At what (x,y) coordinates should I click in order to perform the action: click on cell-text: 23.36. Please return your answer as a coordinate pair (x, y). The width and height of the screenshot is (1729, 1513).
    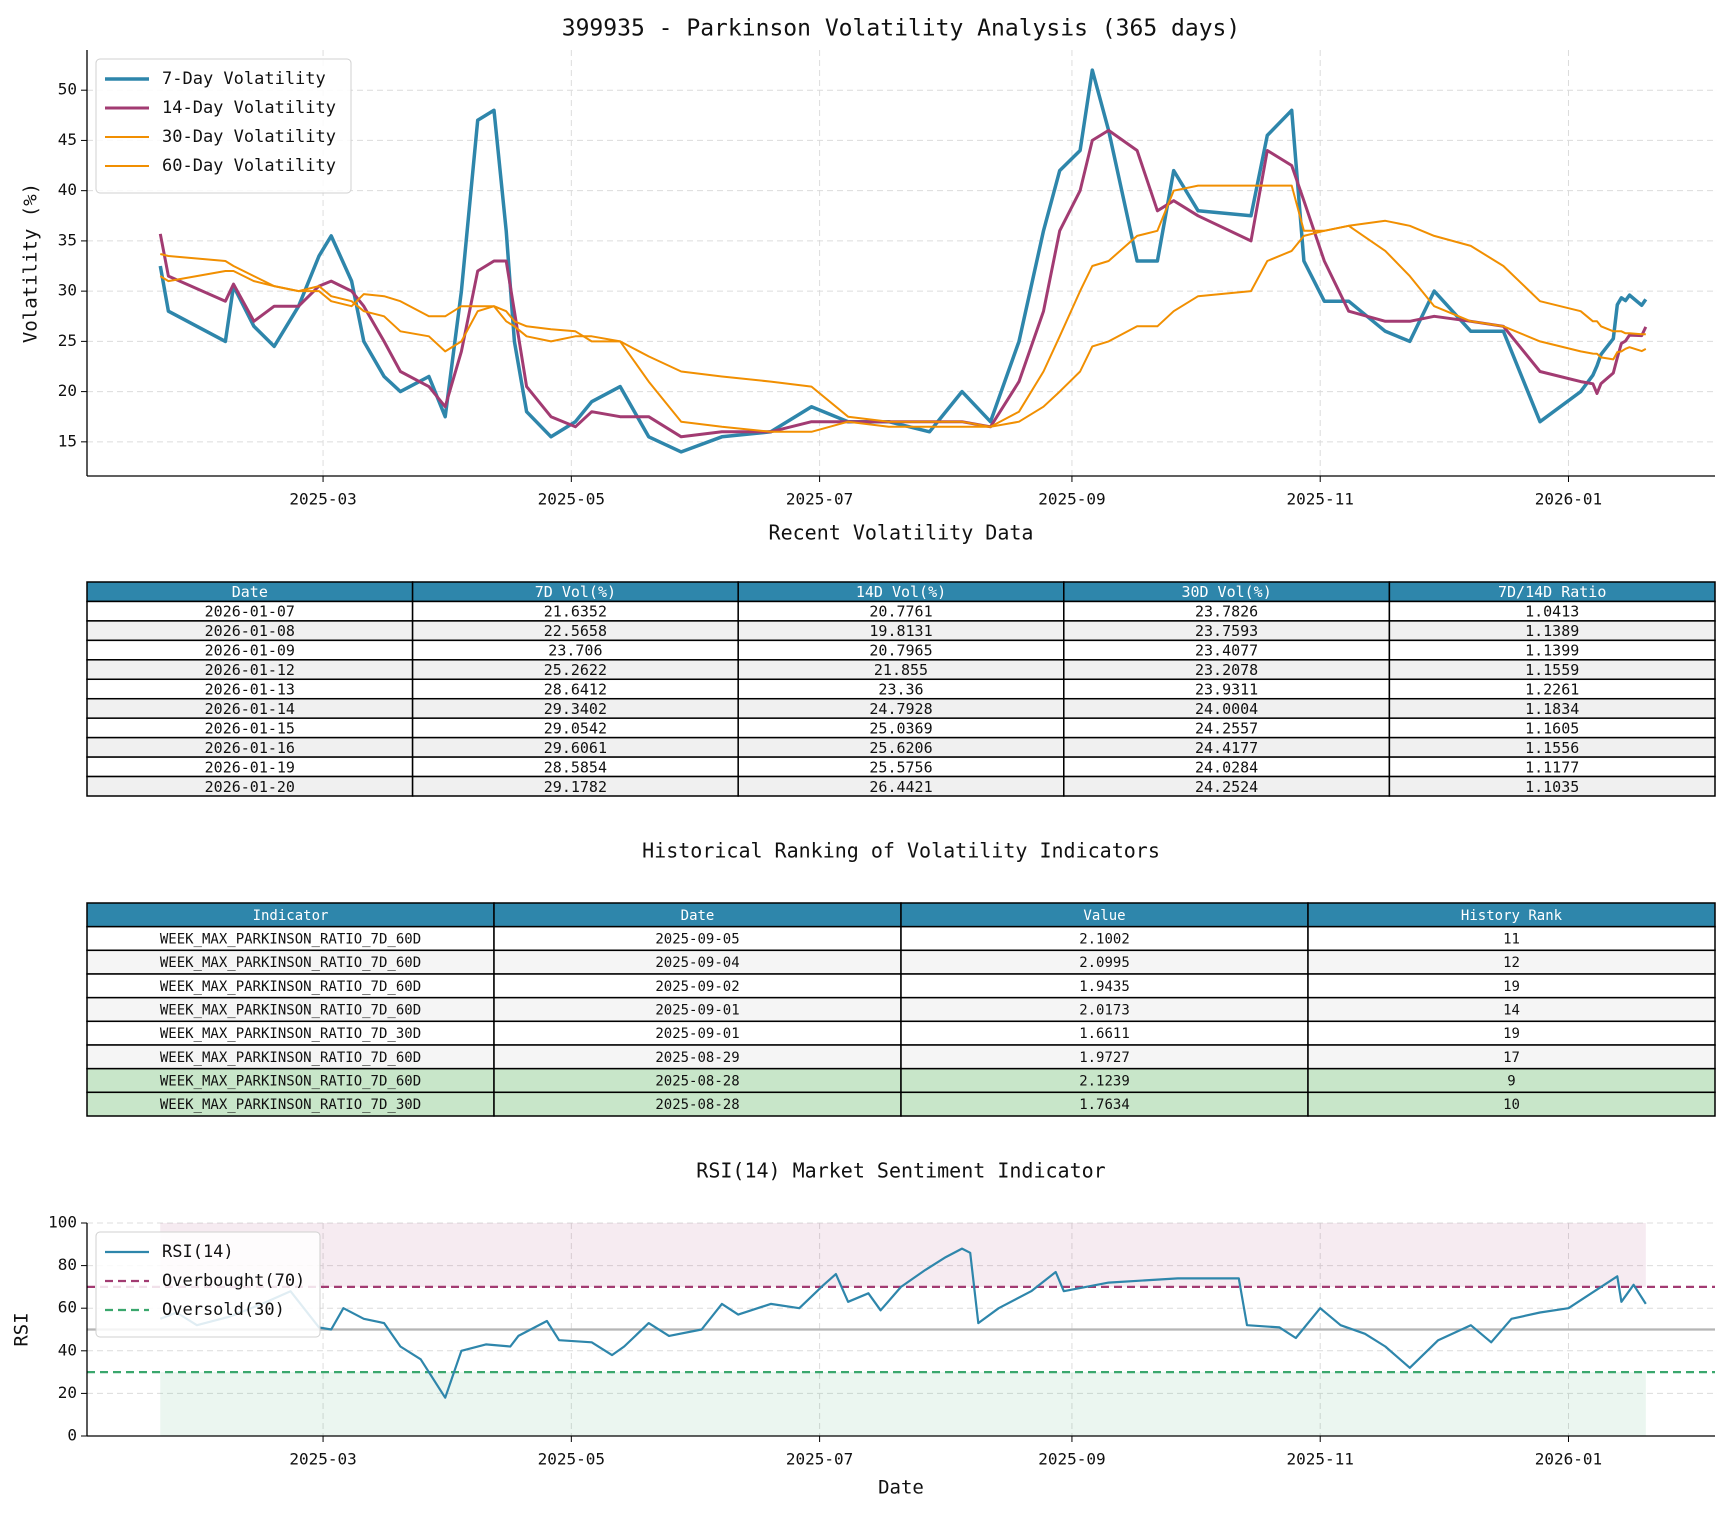
    Looking at the image, I should click on (900, 690).